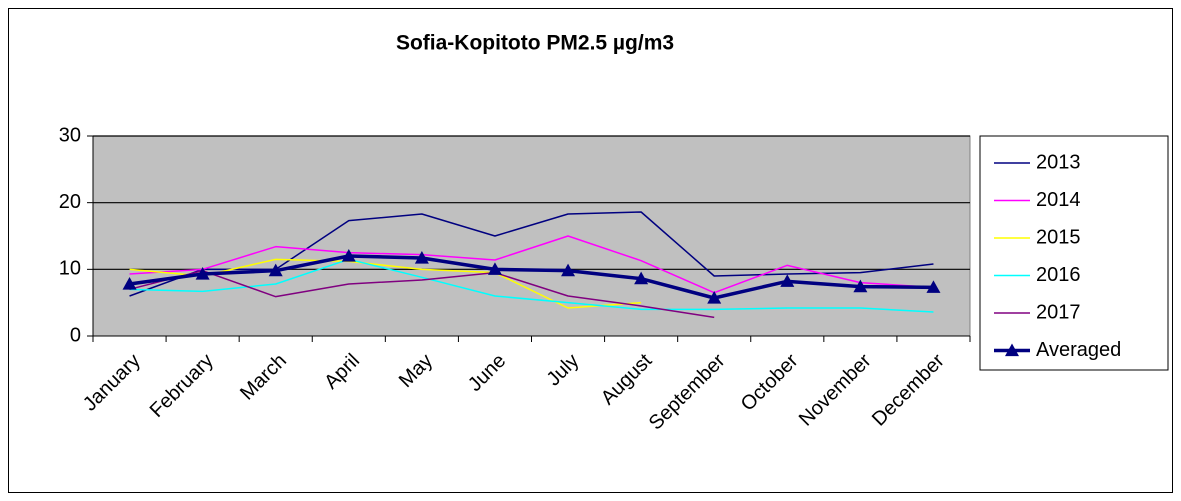 The width and height of the screenshot is (1181, 501). Describe the element at coordinates (75, 335) in the screenshot. I see `y-tick-label: 0` at that location.